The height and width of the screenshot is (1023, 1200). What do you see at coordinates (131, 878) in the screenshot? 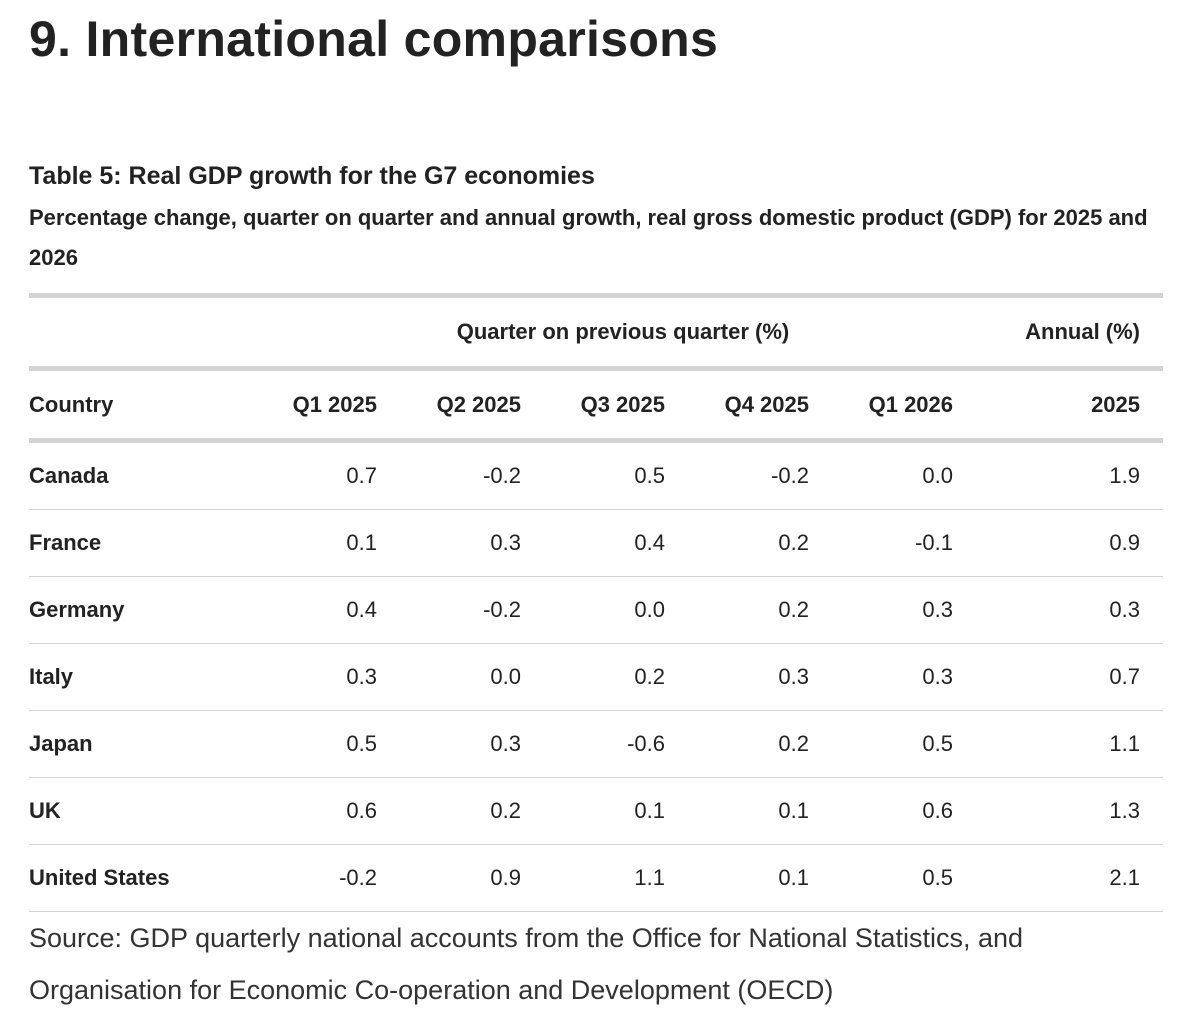
I see `country-cell: United States` at bounding box center [131, 878].